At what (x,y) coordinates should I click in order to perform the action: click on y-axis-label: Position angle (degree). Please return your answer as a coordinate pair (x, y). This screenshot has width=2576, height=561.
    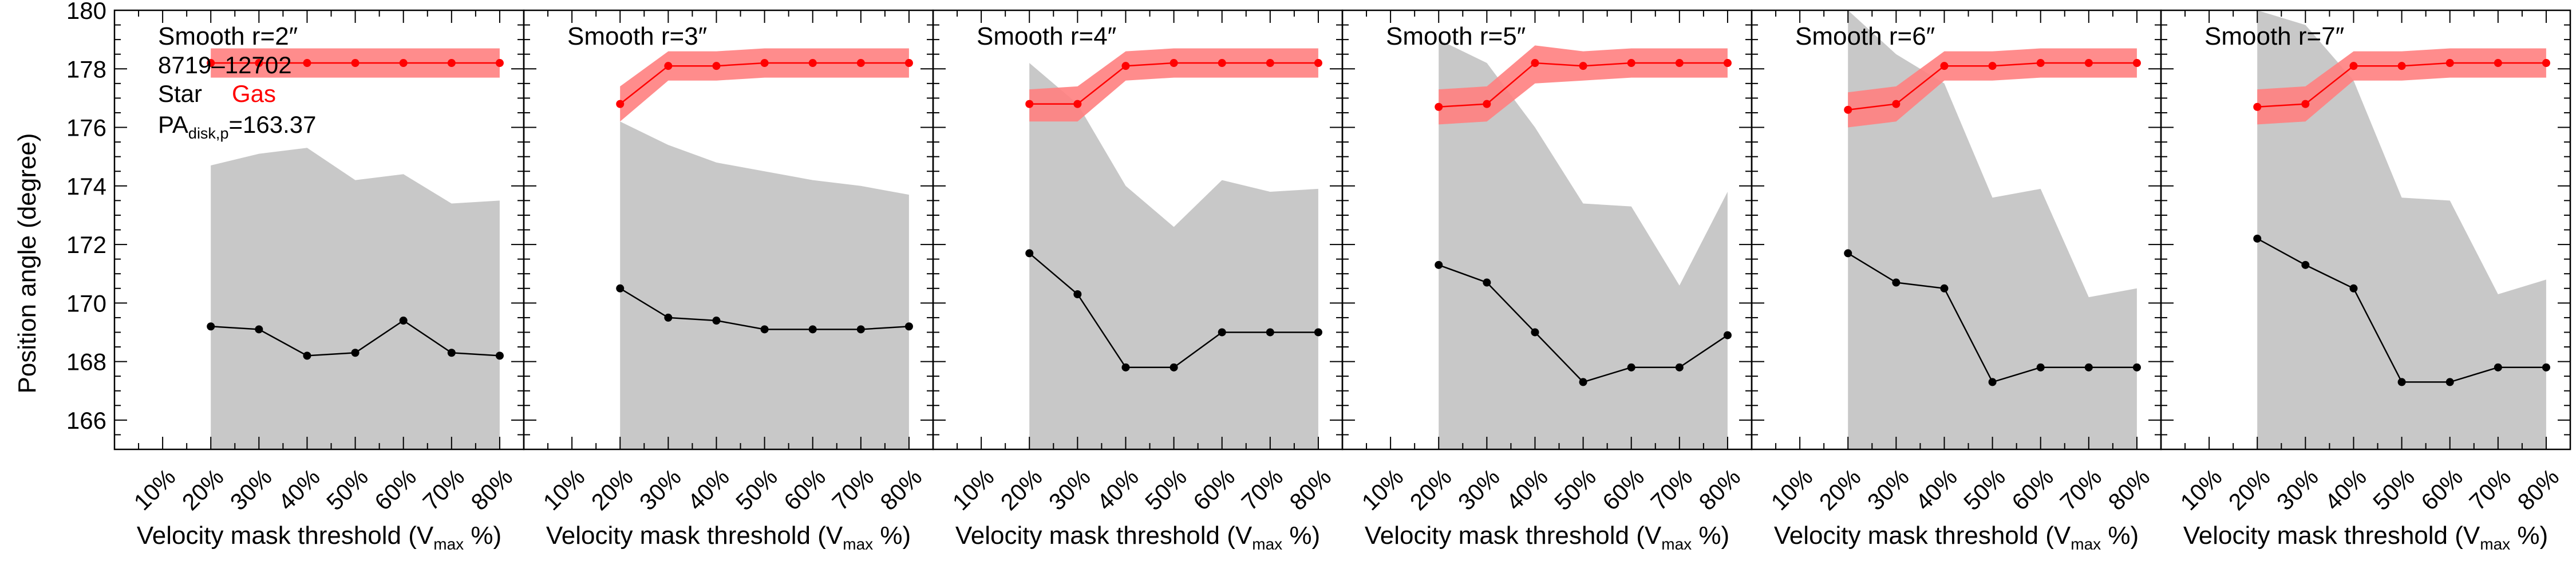
    Looking at the image, I should click on (27, 263).